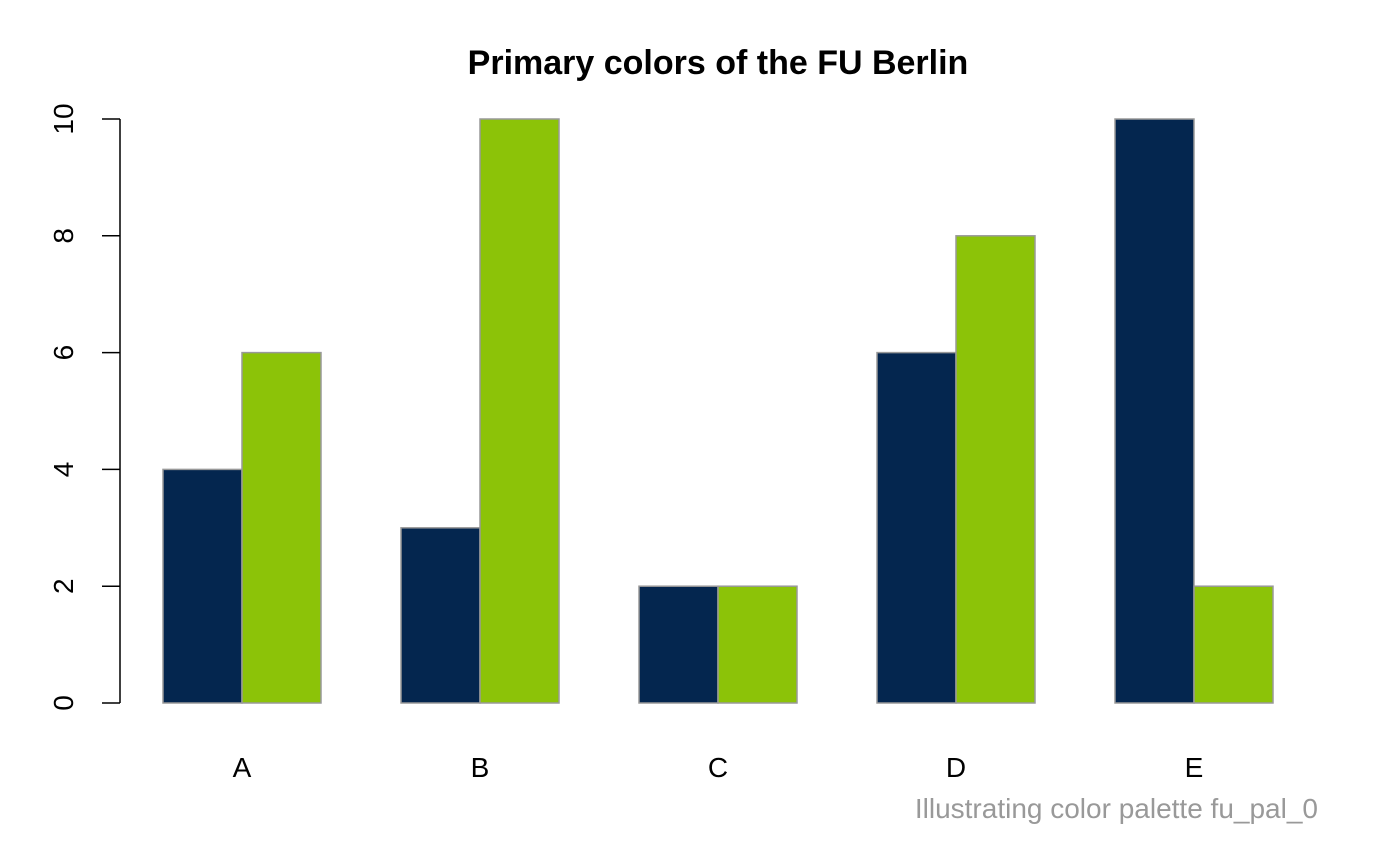 Image resolution: width=1400 pixels, height=866 pixels. I want to click on y-tick-label: 8, so click(63, 236).